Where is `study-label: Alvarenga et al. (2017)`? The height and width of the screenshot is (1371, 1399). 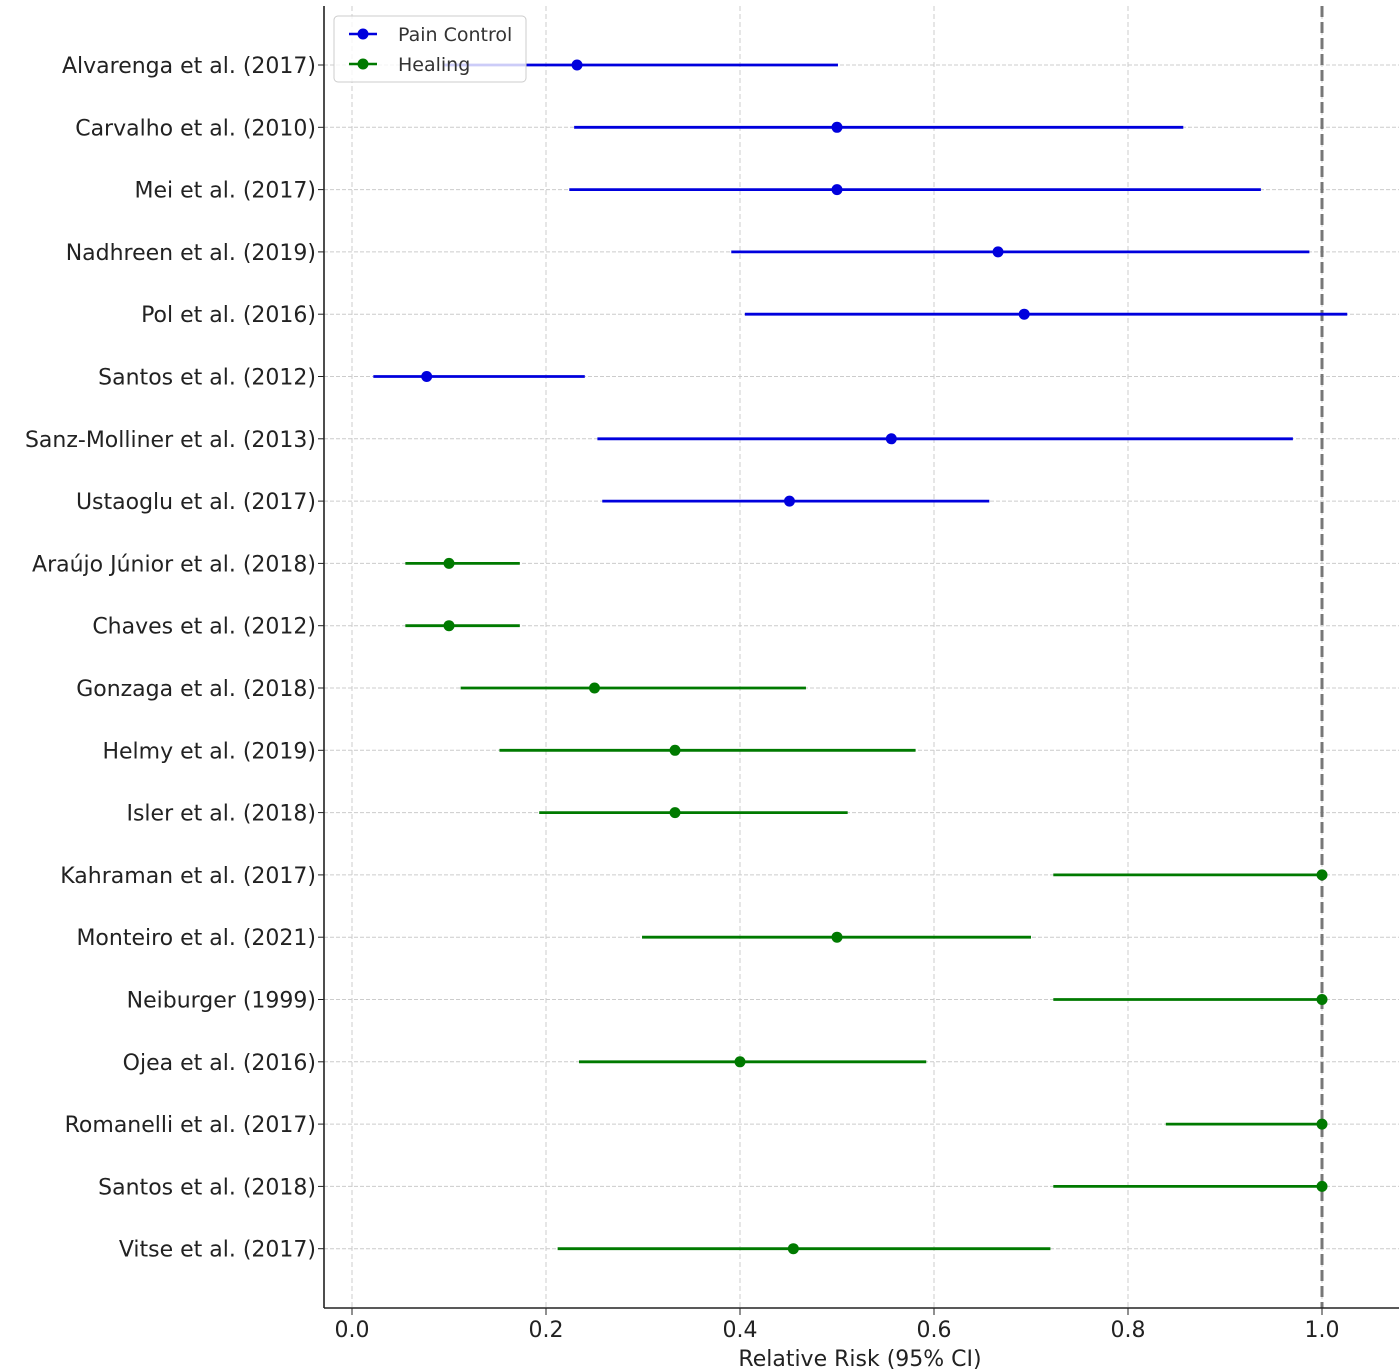 study-label: Alvarenga et al. (2017) is located at coordinates (189, 66).